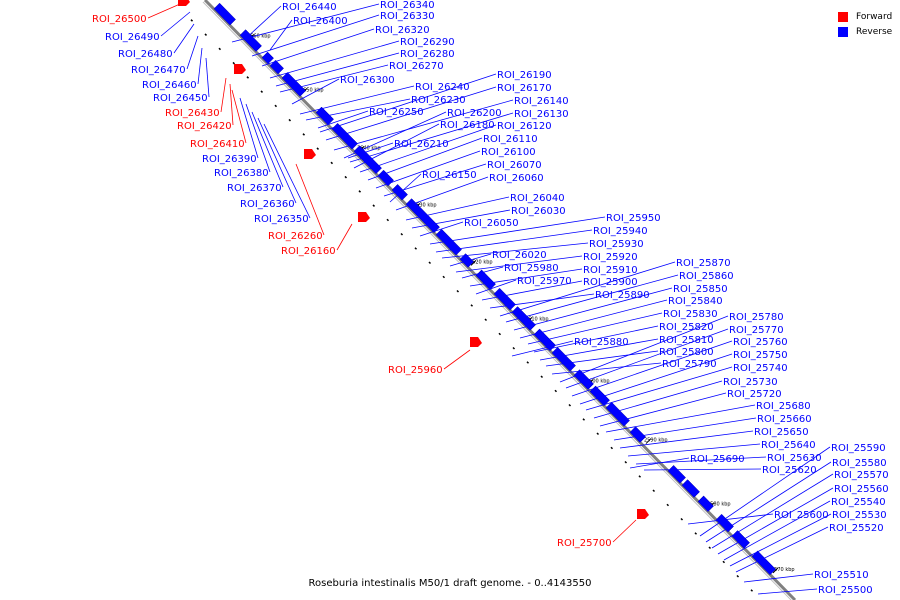 This screenshot has width=900, height=600. I want to click on roi-label: ROI_25720, so click(754, 394).